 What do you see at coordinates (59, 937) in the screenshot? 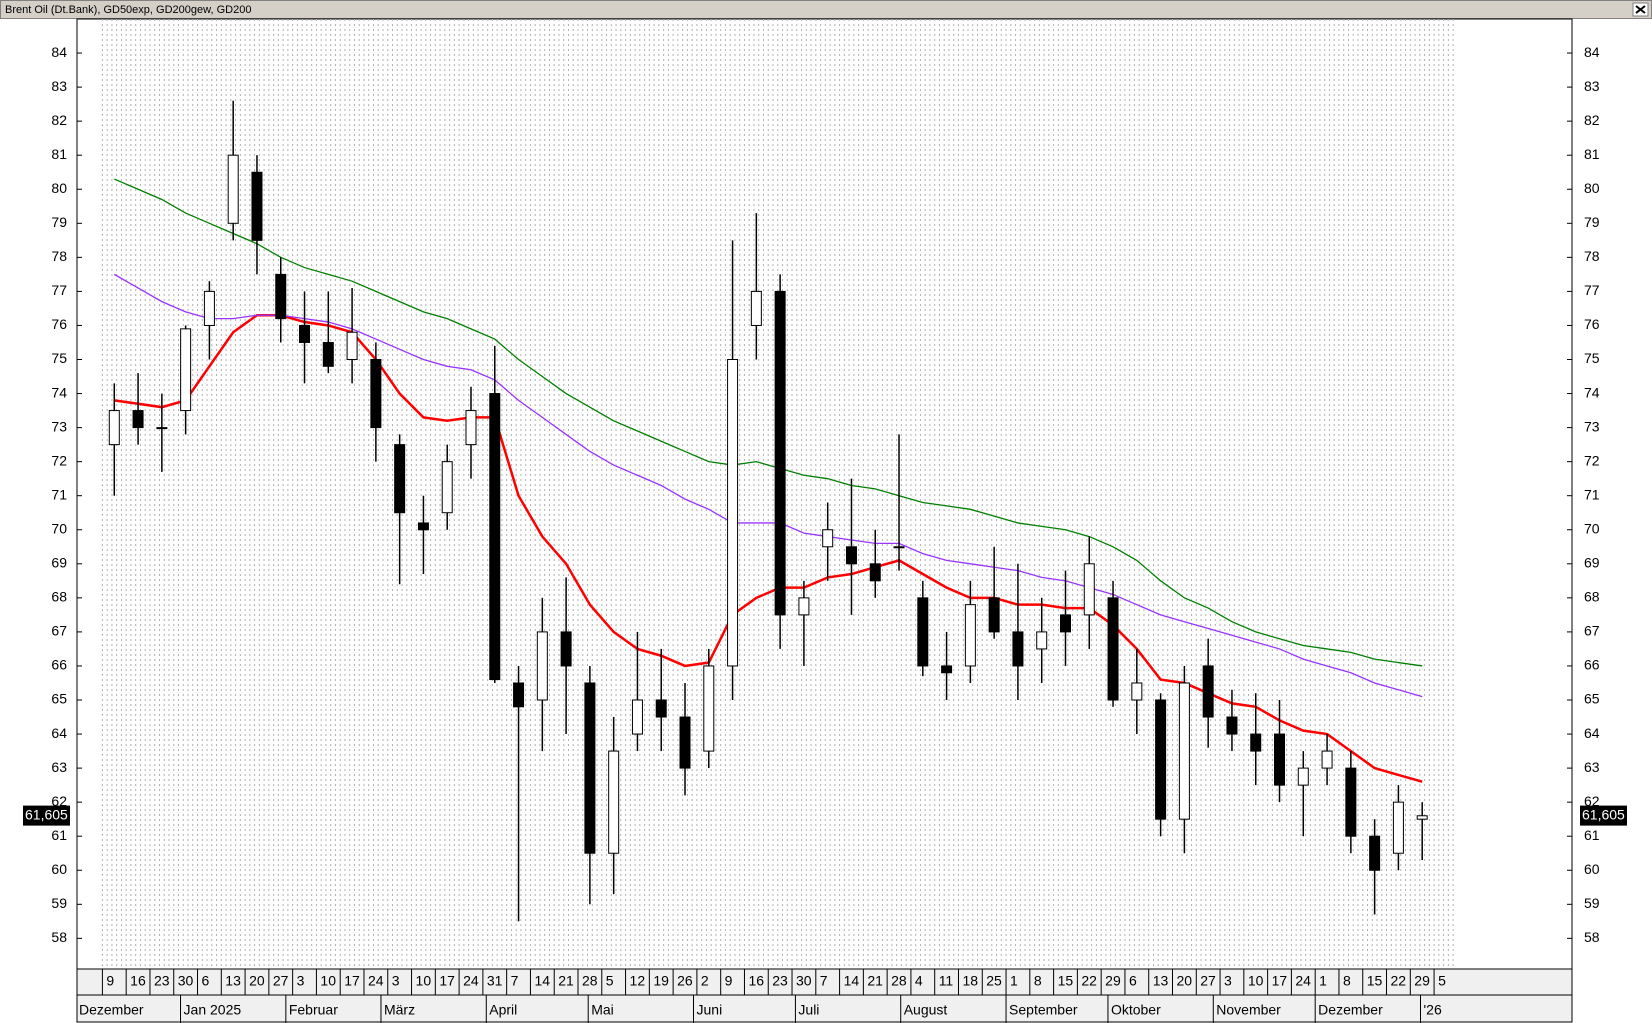
I see `y-tick-label: 58` at bounding box center [59, 937].